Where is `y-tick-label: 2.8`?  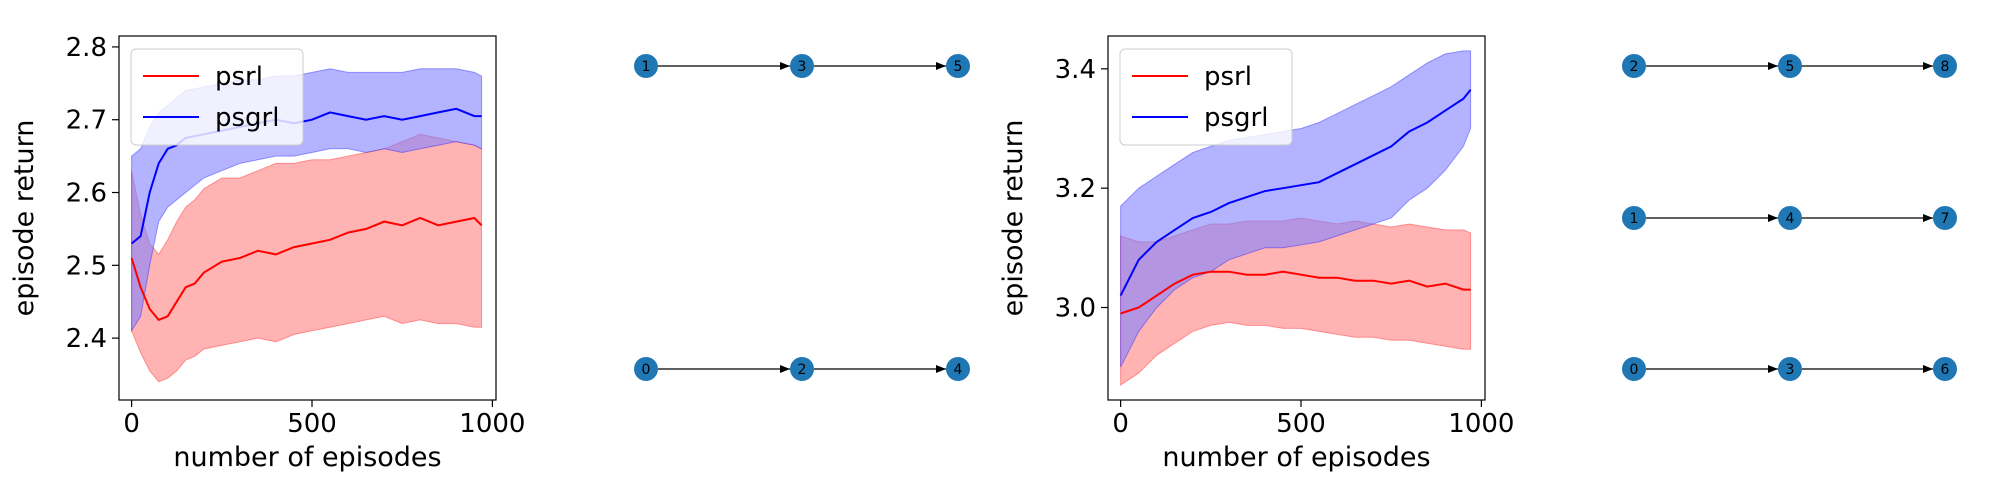 y-tick-label: 2.8 is located at coordinates (86, 48).